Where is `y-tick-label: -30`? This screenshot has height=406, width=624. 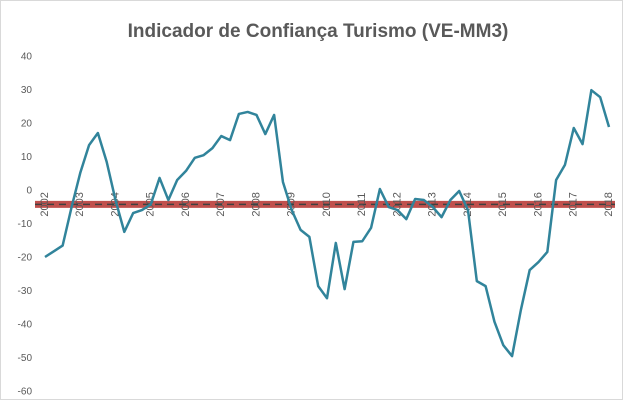
y-tick-label: -30 is located at coordinates (25, 291).